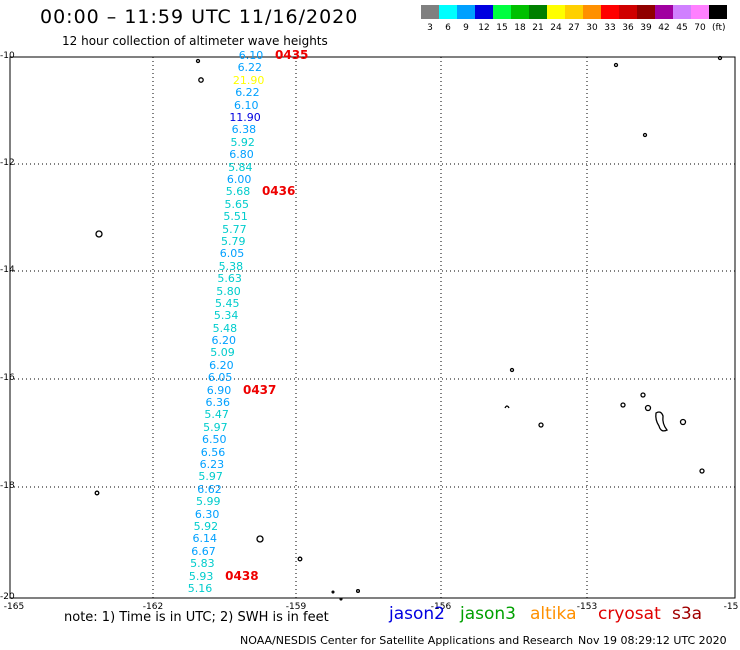 Image resolution: width=740 pixels, height=650 pixels. I want to click on legend-bin-label: 15, so click(502, 28).